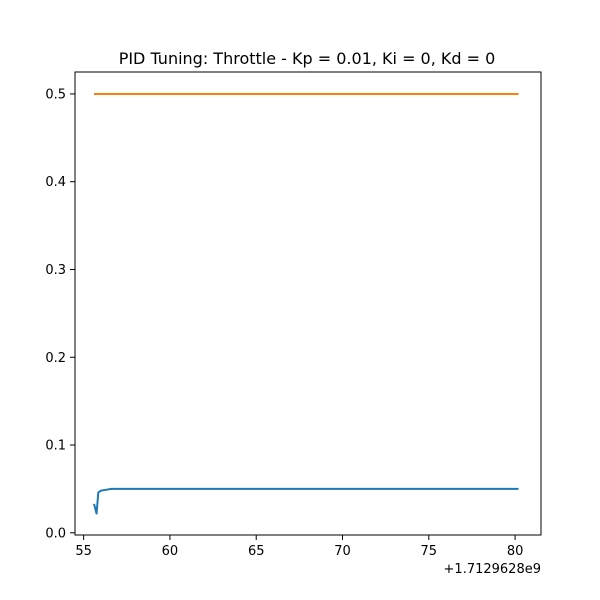 The height and width of the screenshot is (600, 600). Describe the element at coordinates (55, 446) in the screenshot. I see `y-tick-label: 0.1` at that location.